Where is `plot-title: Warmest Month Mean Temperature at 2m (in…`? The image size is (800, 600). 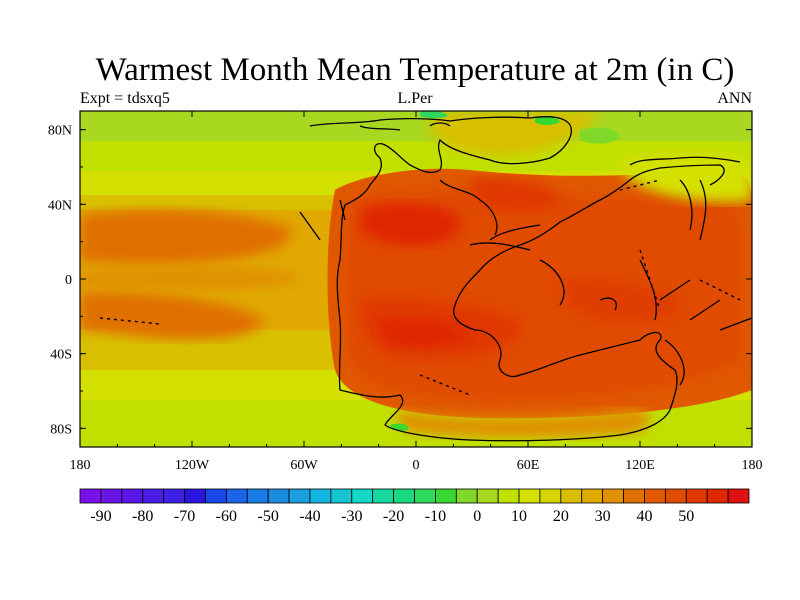 plot-title: Warmest Month Mean Temperature at 2m (in… is located at coordinates (415, 70).